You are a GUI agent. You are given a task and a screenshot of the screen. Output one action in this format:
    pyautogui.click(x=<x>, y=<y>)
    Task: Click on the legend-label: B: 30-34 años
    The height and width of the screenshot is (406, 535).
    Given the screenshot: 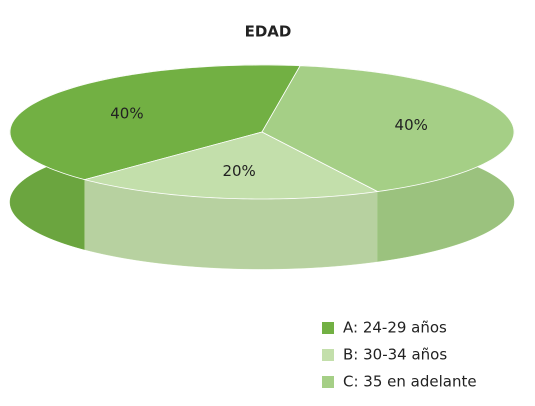 What is the action you would take?
    pyautogui.click(x=395, y=355)
    